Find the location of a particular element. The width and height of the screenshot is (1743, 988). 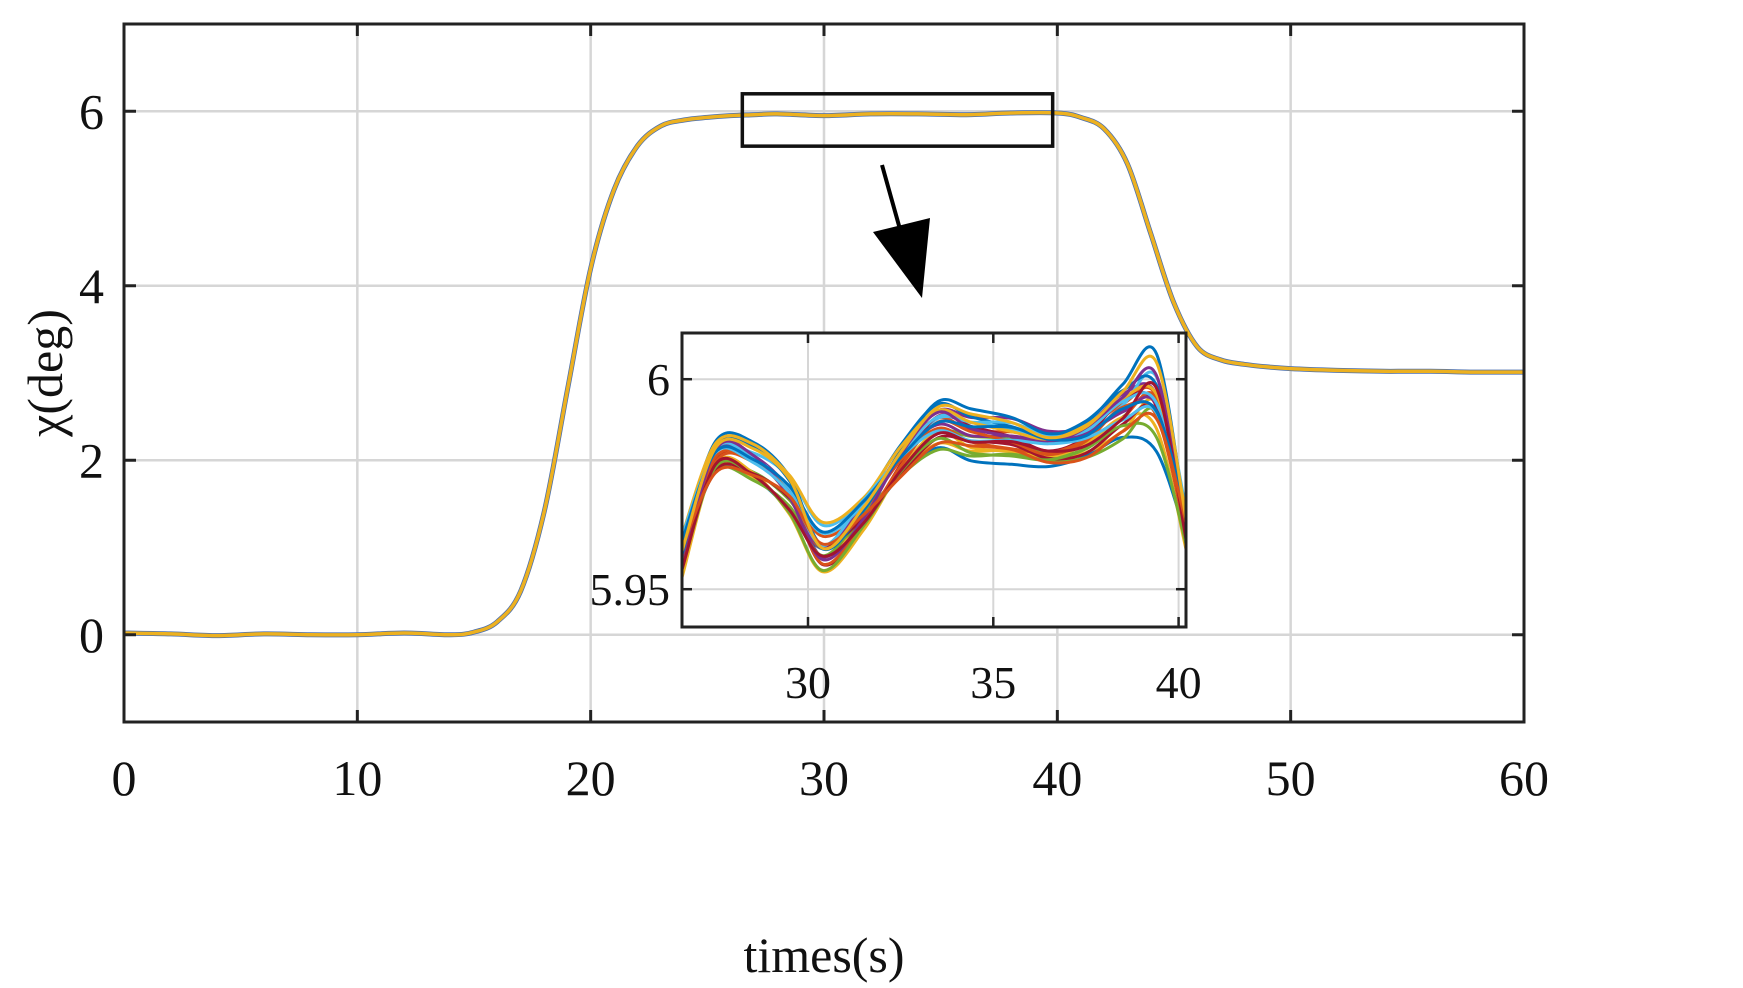

inset-grid is located at coordinates (934, 480).